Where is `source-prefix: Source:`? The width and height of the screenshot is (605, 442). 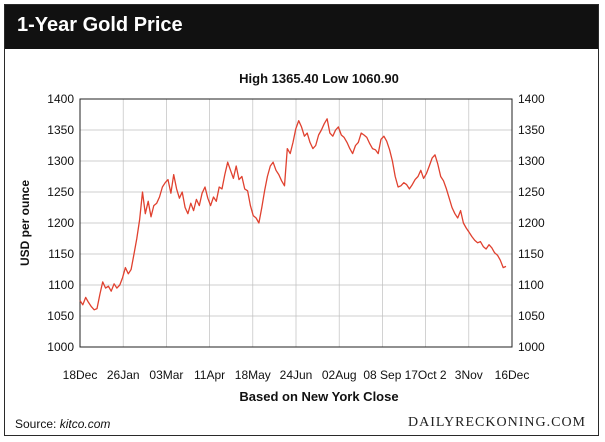 source-prefix: Source: is located at coordinates (37, 424).